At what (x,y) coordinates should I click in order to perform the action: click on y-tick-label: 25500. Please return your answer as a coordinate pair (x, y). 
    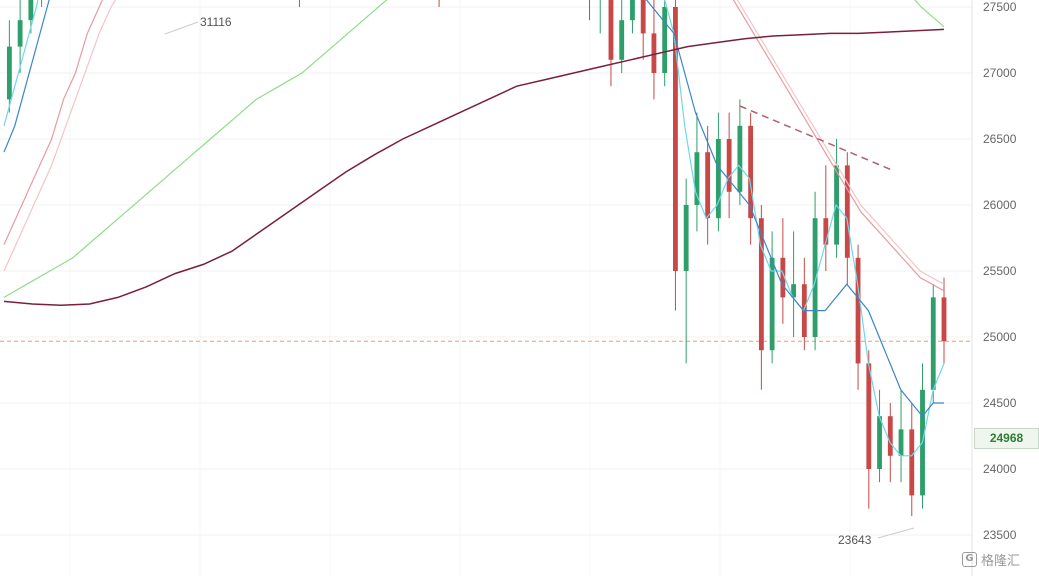
    Looking at the image, I should click on (1000, 271).